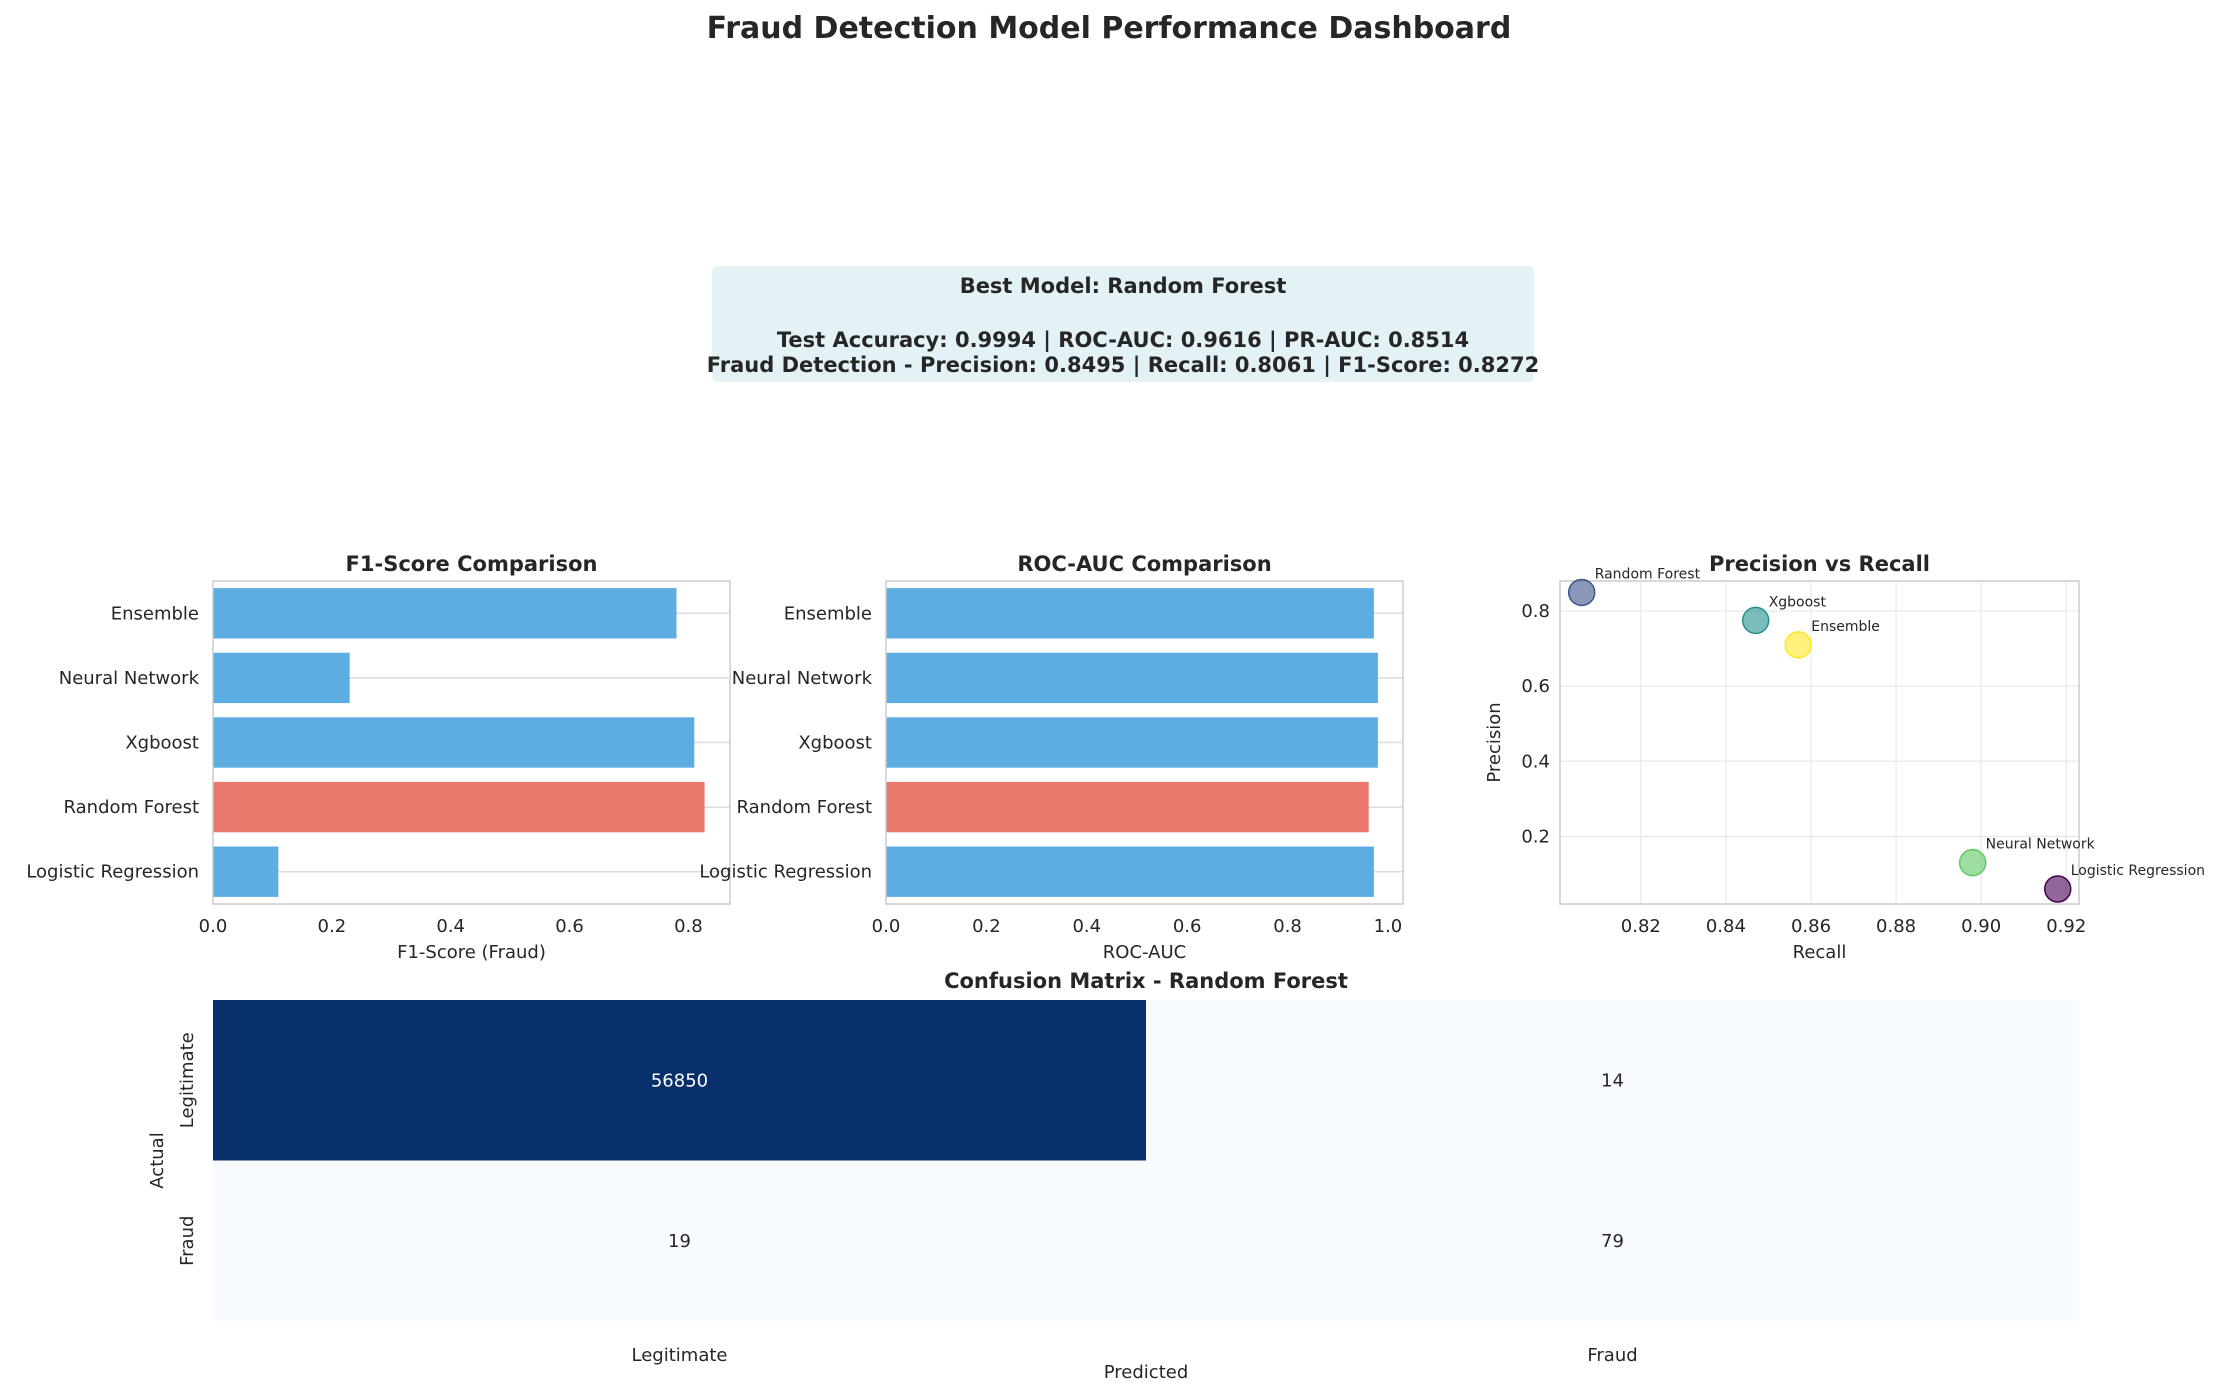 Image resolution: width=2218 pixels, height=1395 pixels. I want to click on cell-value: 14, so click(1612, 1080).